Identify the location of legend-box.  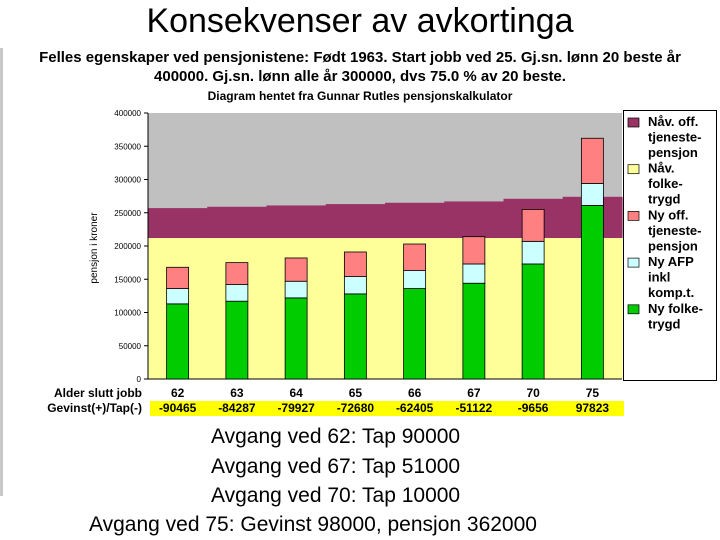
(670, 245).